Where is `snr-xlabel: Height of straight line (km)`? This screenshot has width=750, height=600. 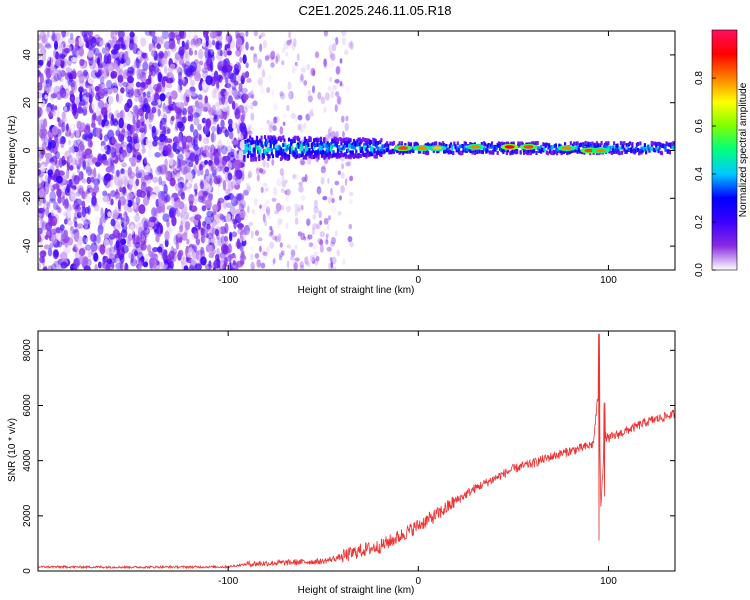
snr-xlabel: Height of straight line (km) is located at coordinates (356, 590).